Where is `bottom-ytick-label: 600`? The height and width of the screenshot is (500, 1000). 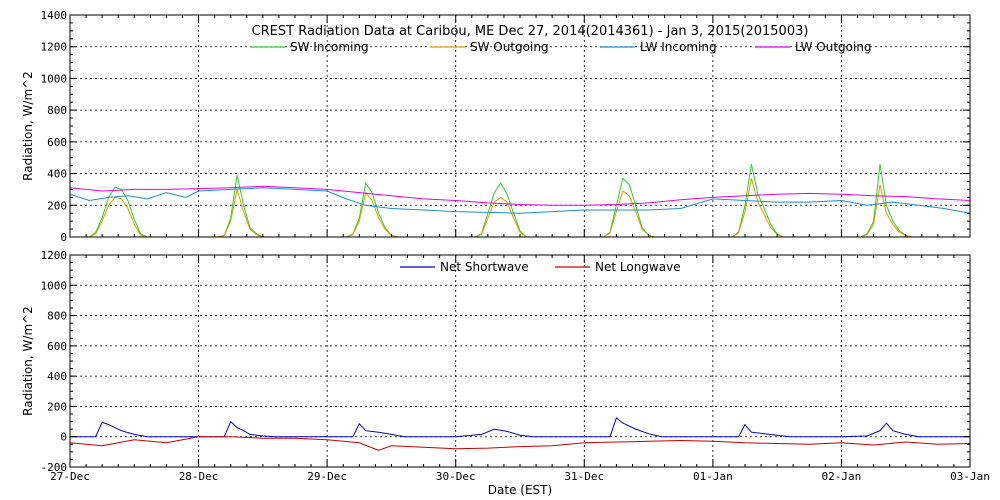
bottom-ytick-label: 600 is located at coordinates (57, 346).